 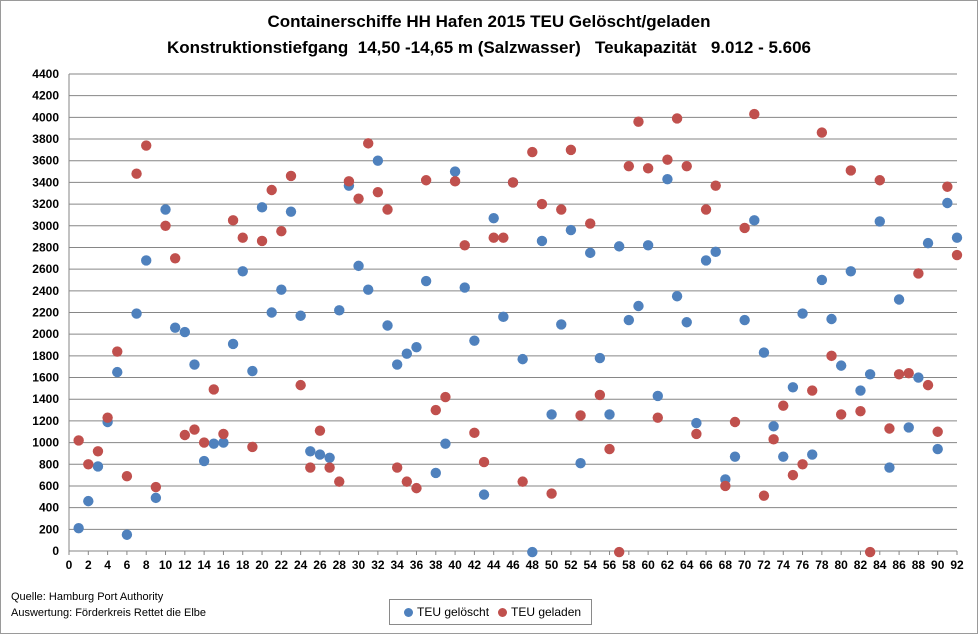 I want to click on x-tick-label: 82, so click(x=861, y=565).